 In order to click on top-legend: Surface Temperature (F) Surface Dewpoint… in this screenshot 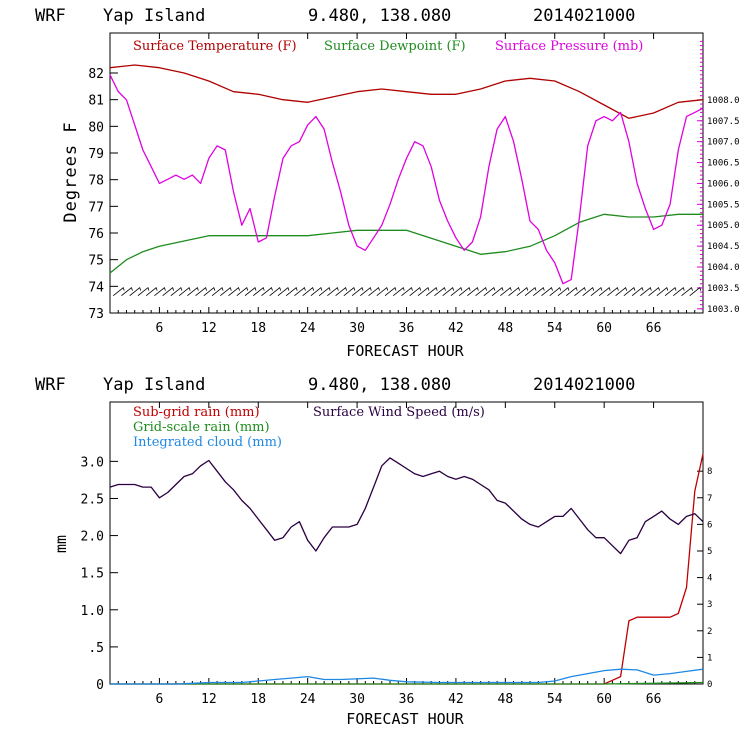, I will do `click(388, 46)`.